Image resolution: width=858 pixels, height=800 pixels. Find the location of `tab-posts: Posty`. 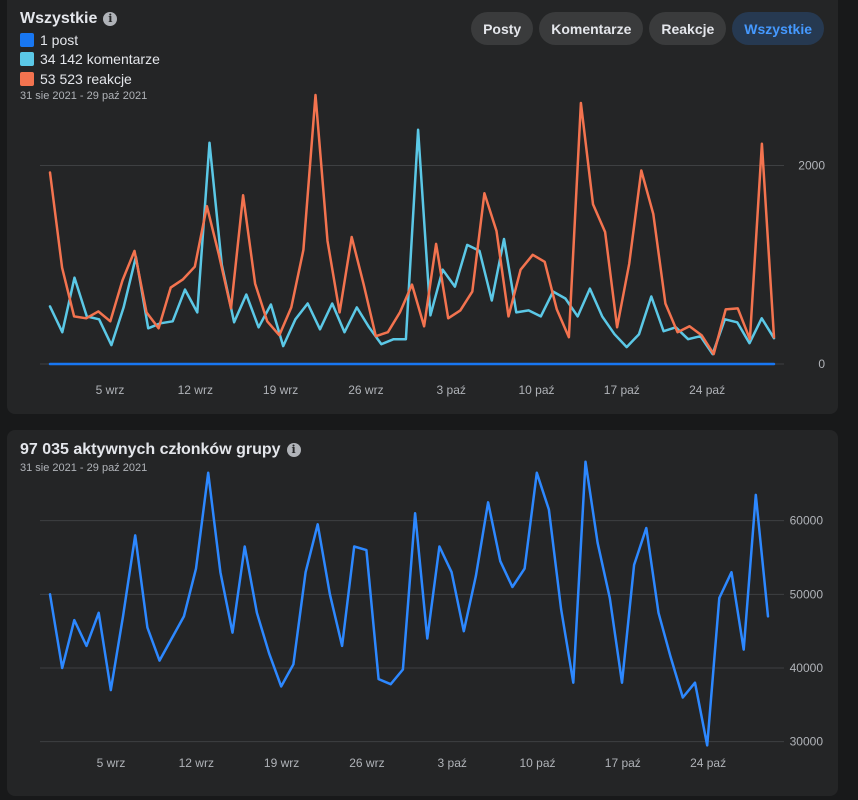

tab-posts: Posty is located at coordinates (502, 28).